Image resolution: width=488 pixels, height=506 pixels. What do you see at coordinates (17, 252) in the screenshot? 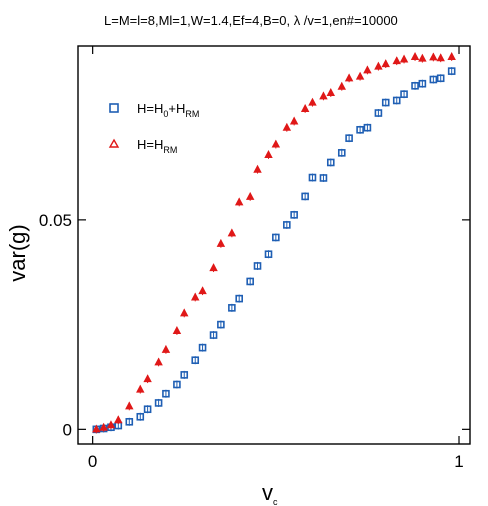
I see `y-axis-label: var(g)` at bounding box center [17, 252].